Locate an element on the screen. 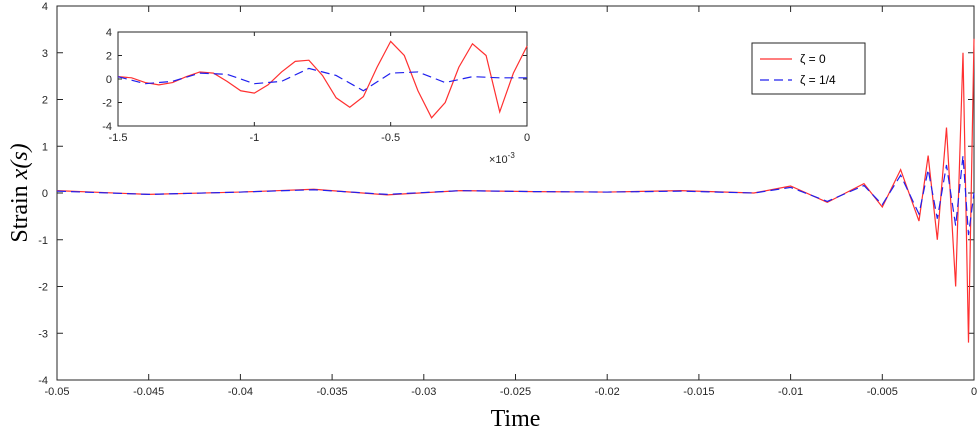 Image resolution: width=980 pixels, height=434 pixels. legend-label-0: ζ = 0 is located at coordinates (813, 59).